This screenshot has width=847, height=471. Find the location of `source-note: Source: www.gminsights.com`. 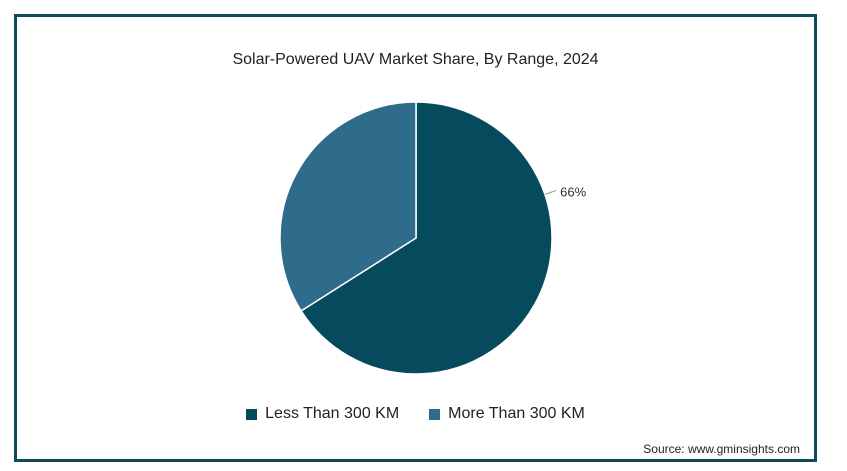

source-note: Source: www.gminsights.com is located at coordinates (721, 449).